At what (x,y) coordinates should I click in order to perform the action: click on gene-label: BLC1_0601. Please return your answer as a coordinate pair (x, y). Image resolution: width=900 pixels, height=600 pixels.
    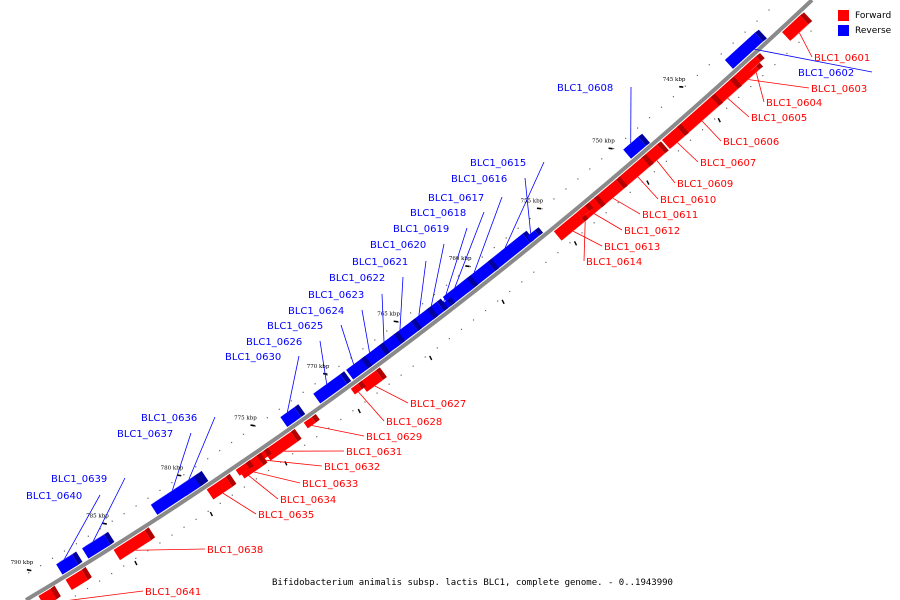
    Looking at the image, I should click on (842, 58).